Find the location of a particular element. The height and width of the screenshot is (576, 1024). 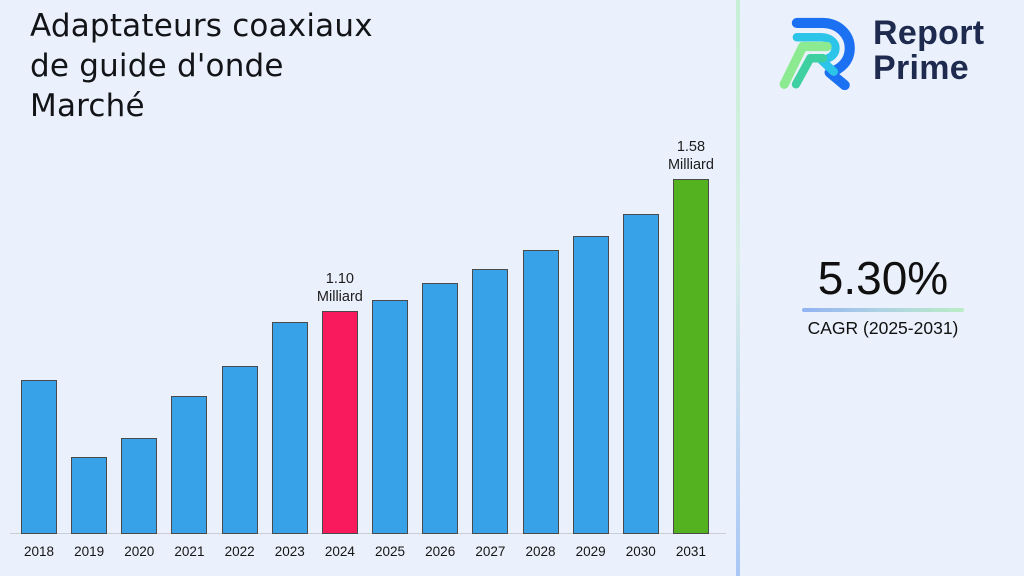

x-tick-2021: 2021 is located at coordinates (189, 551).